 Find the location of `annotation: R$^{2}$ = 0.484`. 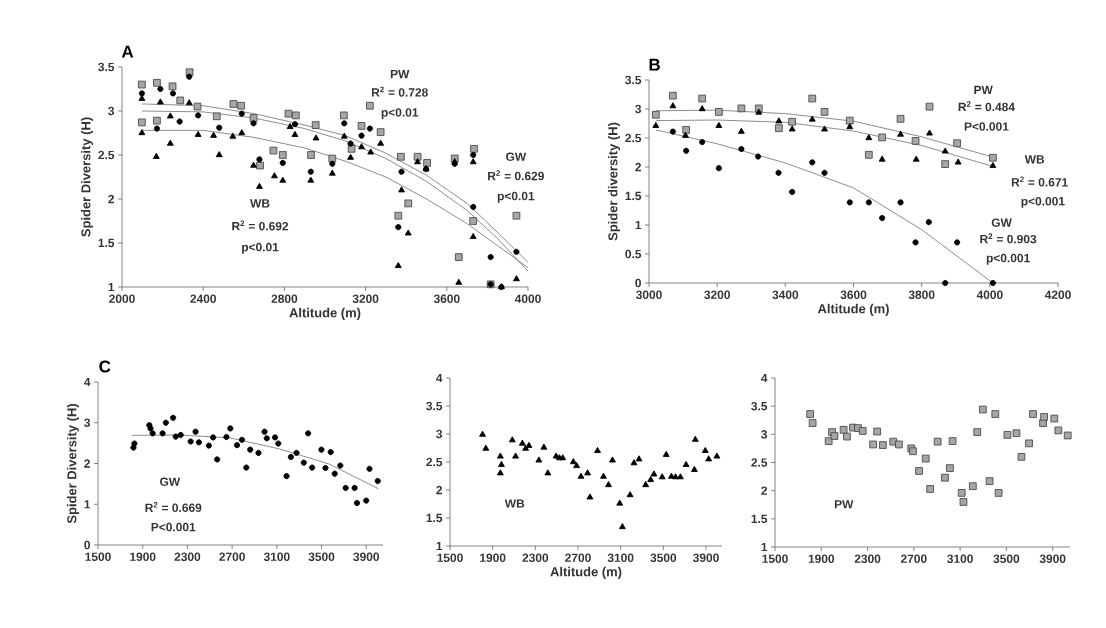

annotation: R$^{2}$ = 0.484 is located at coordinates (986, 106).